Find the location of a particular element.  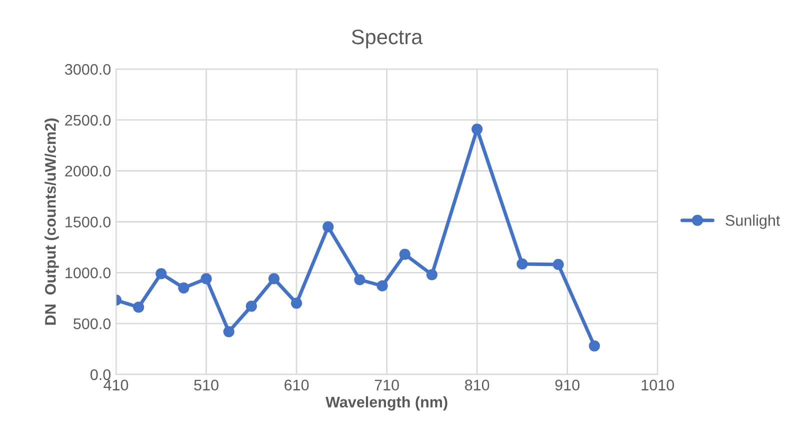

x-tick-label: 810 is located at coordinates (477, 385).